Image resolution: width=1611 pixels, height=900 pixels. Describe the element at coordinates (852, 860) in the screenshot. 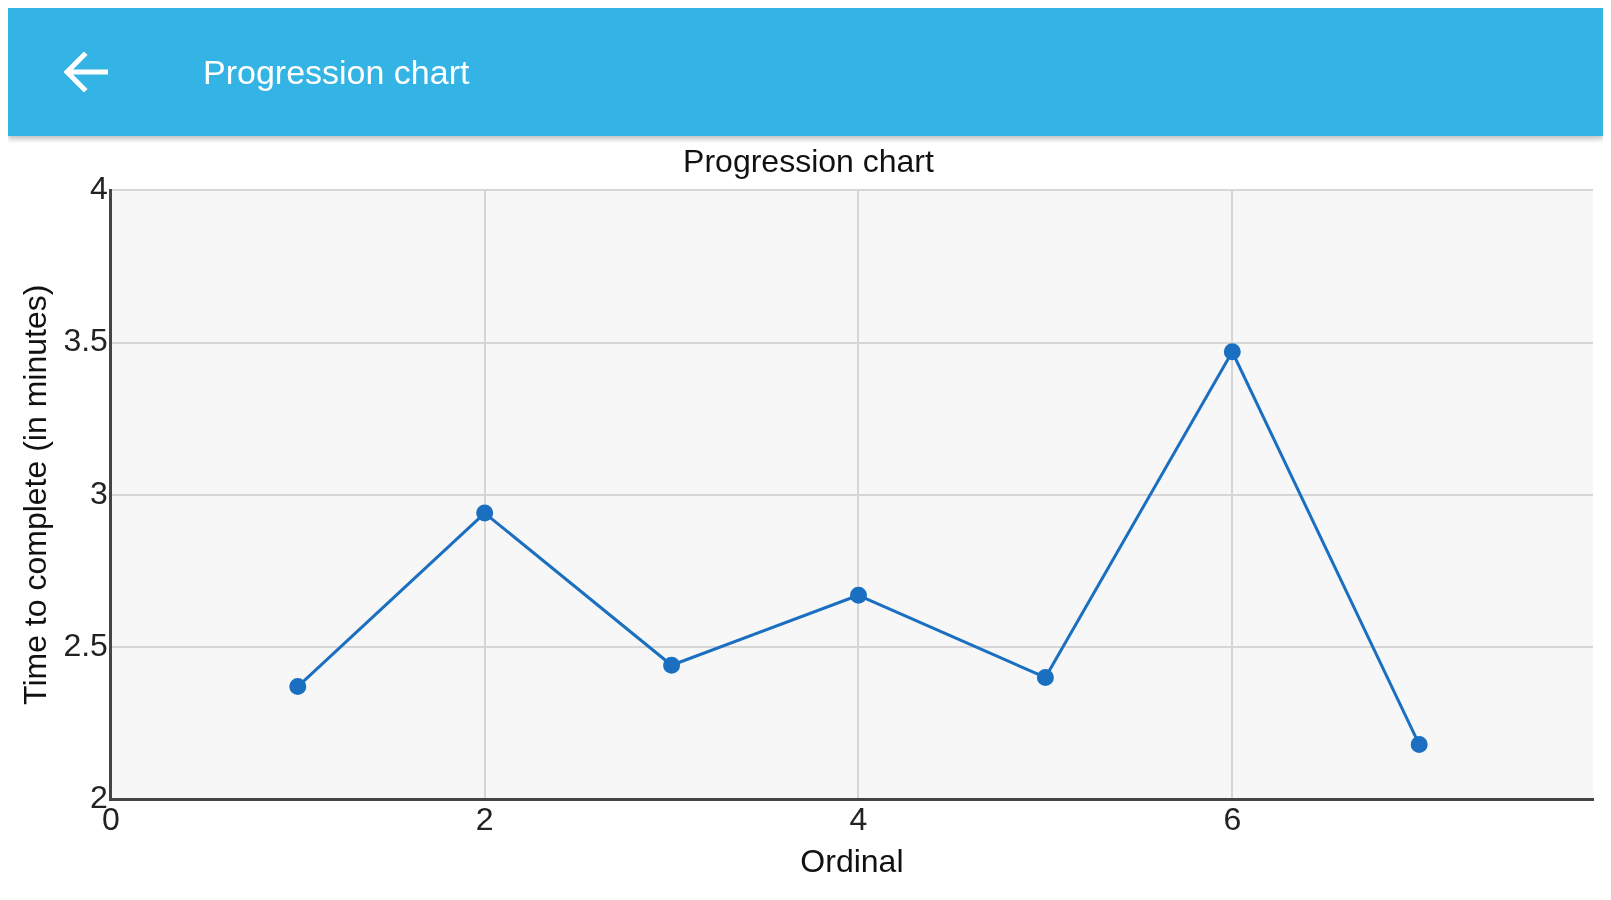

I see `x-axis-title: Ordinal` at that location.